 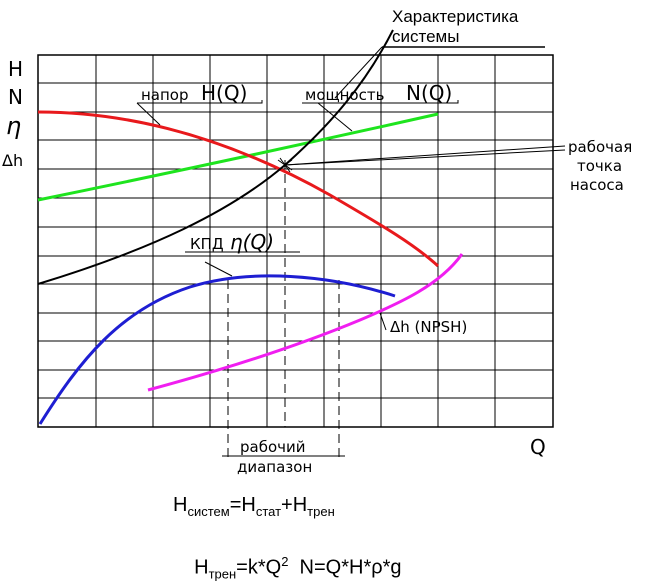 What do you see at coordinates (268, 511) in the screenshot?
I see `formula1-sub-static: стат` at bounding box center [268, 511].